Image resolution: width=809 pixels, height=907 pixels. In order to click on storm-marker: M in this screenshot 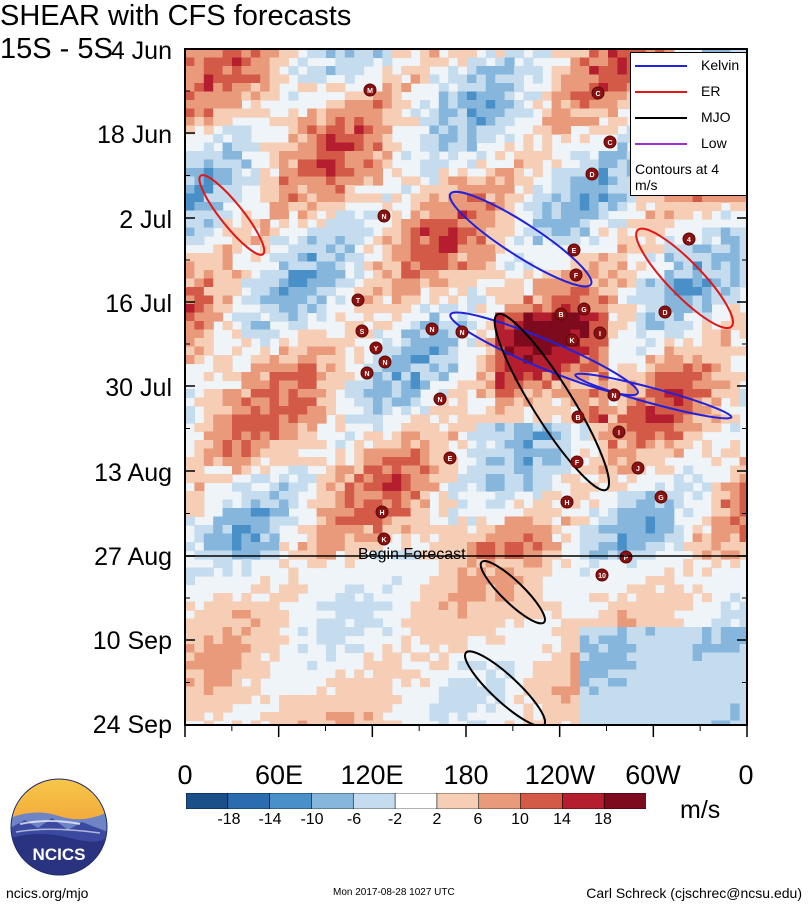, I will do `click(370, 90)`.